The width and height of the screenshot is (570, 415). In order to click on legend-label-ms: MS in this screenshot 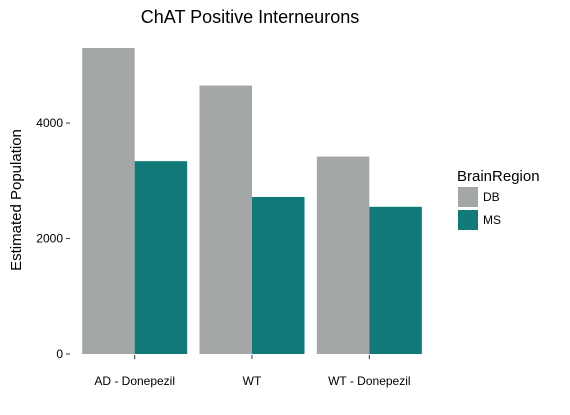, I will do `click(492, 220)`.